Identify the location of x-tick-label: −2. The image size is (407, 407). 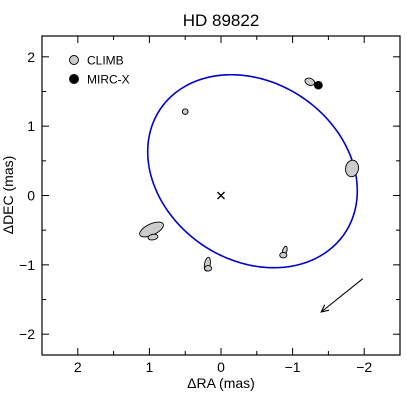
(364, 367).